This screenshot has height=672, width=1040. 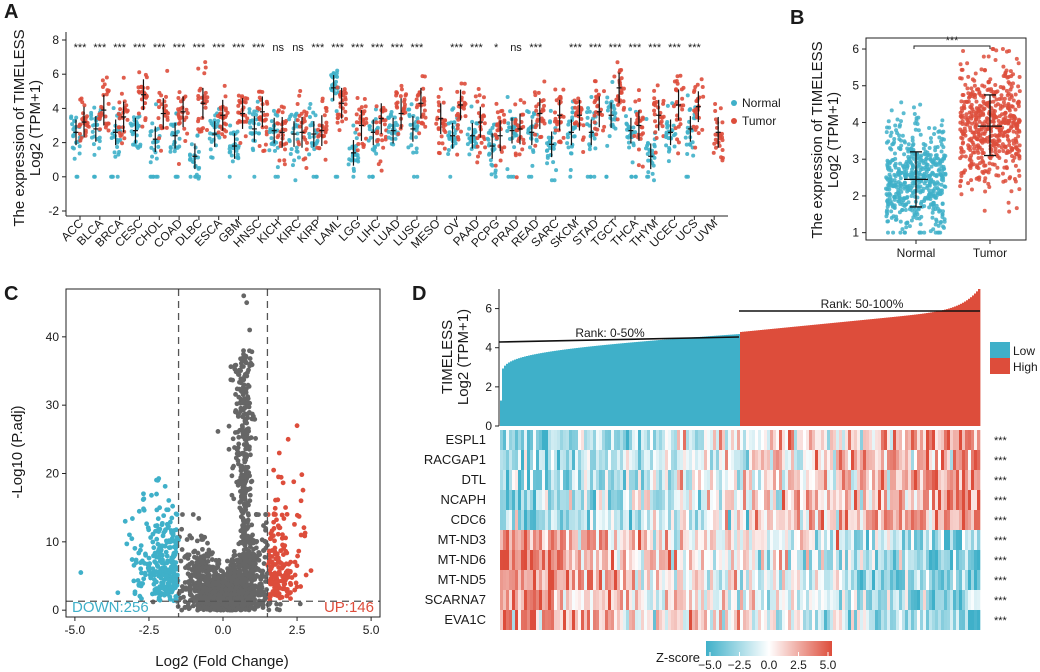 I want to click on a-ytick-label: 4, so click(x=55, y=108).